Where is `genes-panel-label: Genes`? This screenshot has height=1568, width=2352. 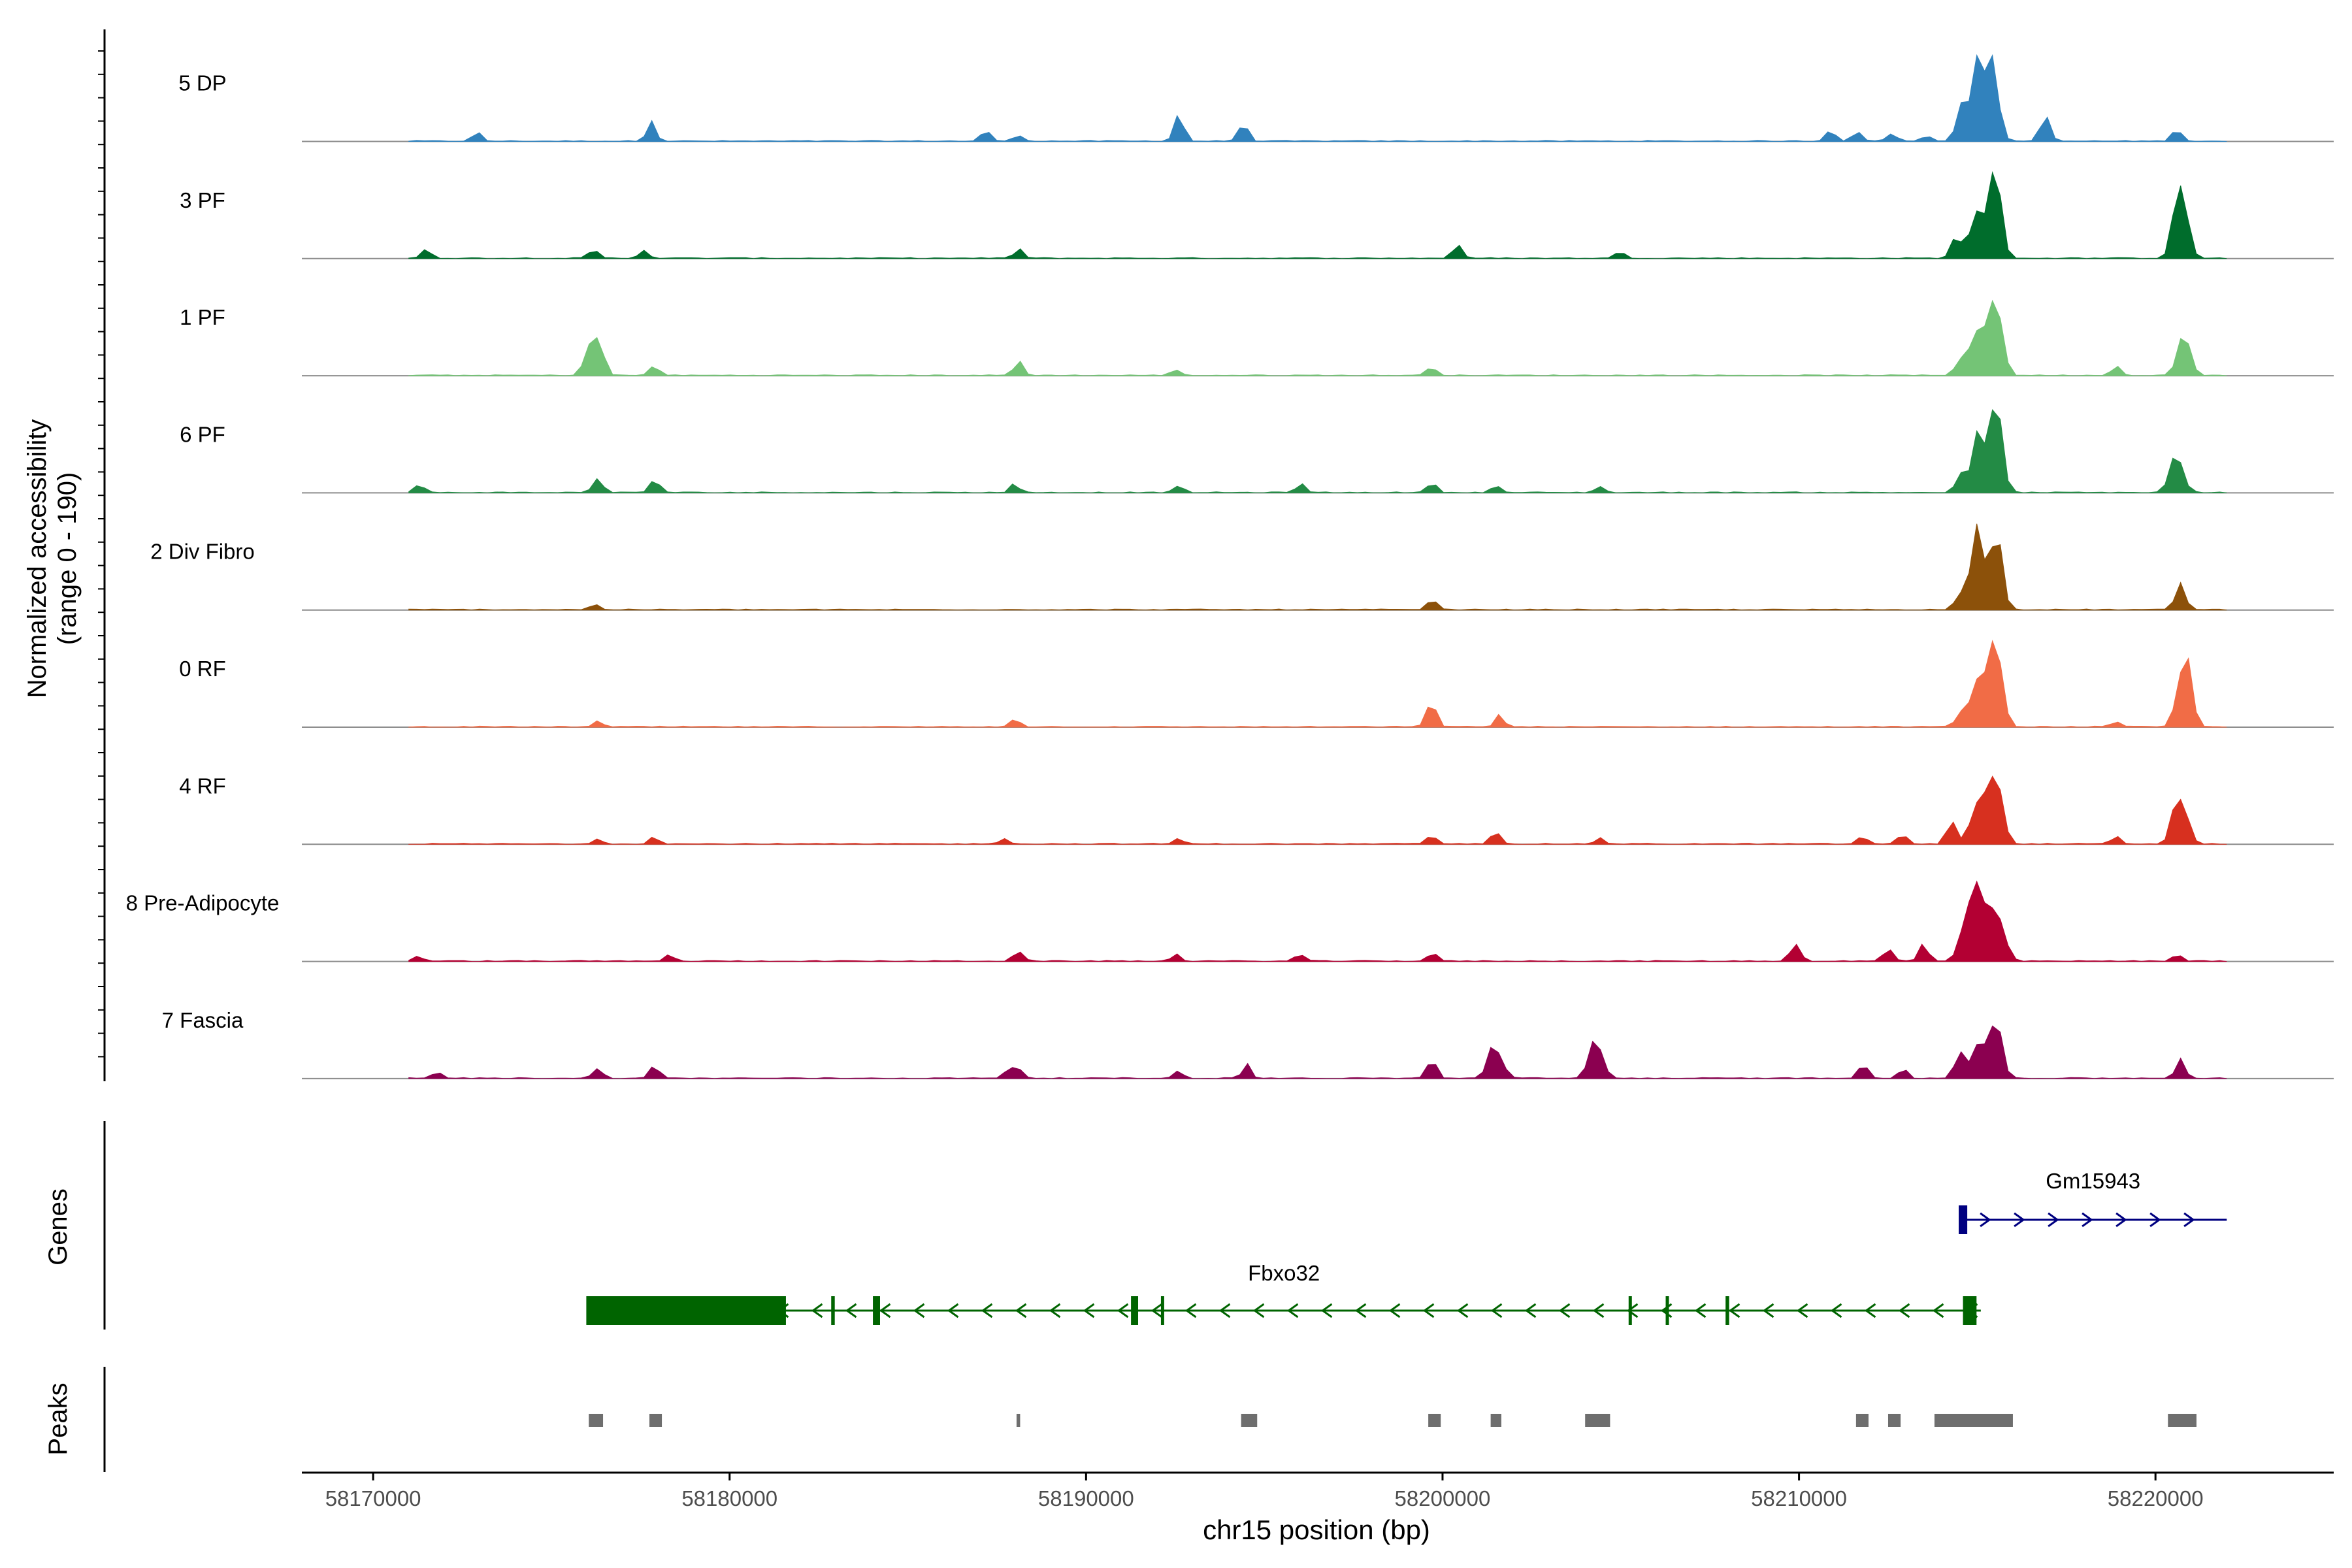
genes-panel-label: Genes is located at coordinates (58, 1227).